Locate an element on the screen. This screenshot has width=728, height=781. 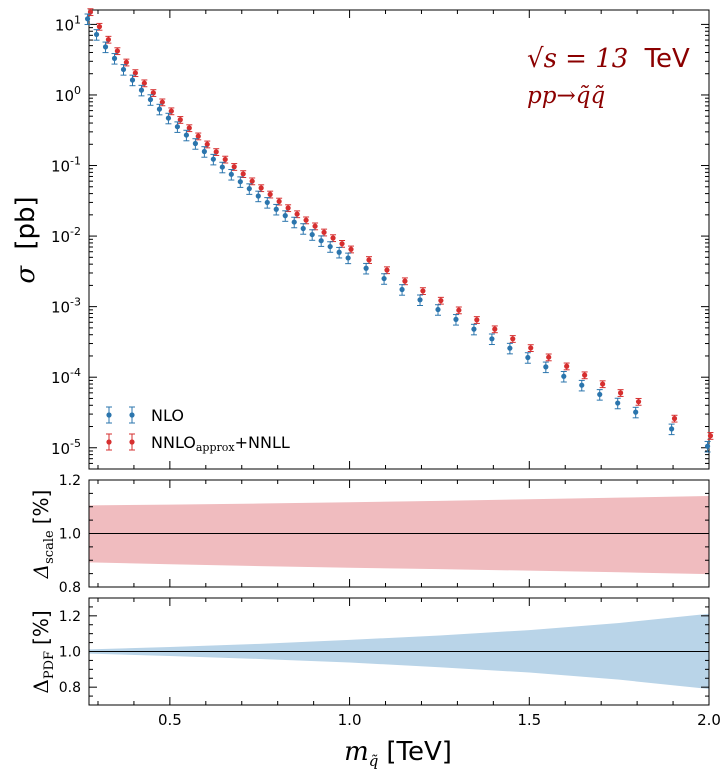
svg-text:Δscale[%]: Δscale [%] is located at coordinates (43, 535).